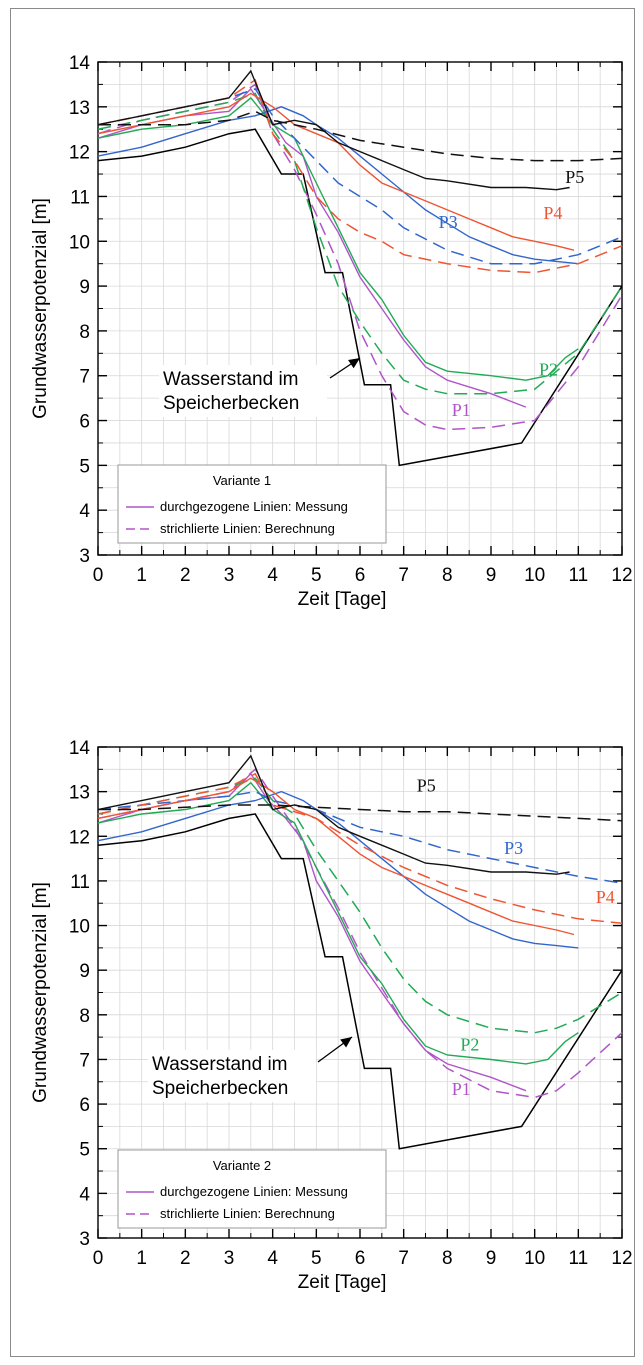 The width and height of the screenshot is (643, 1365). Describe the element at coordinates (84, 377) in the screenshot. I see `y-tick-label: 7` at that location.